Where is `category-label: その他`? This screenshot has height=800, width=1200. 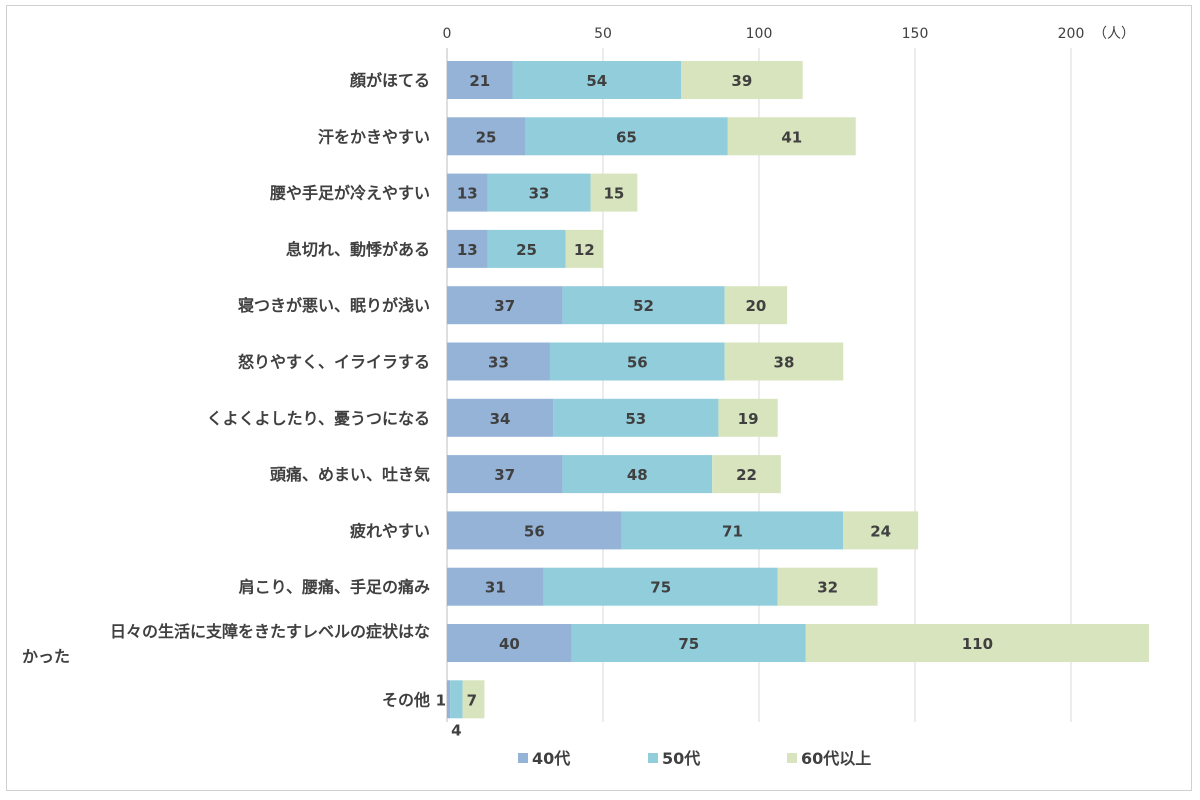
category-label: その他 is located at coordinates (406, 699).